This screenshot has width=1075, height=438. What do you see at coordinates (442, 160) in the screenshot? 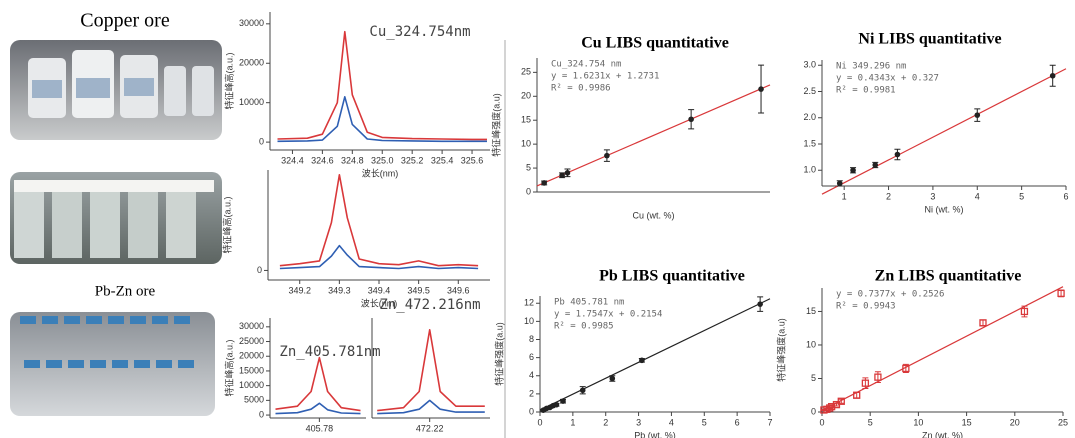
I see `x-tick-label: 325.4` at bounding box center [442, 160].